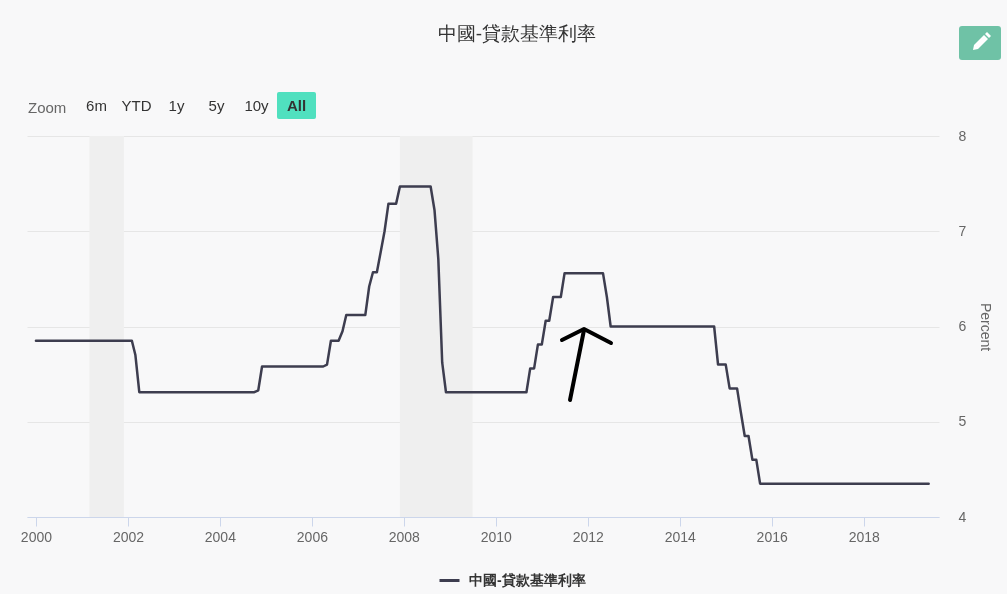 This screenshot has width=1007, height=594. What do you see at coordinates (962, 230) in the screenshot?
I see `y-tick-label: 7` at bounding box center [962, 230].